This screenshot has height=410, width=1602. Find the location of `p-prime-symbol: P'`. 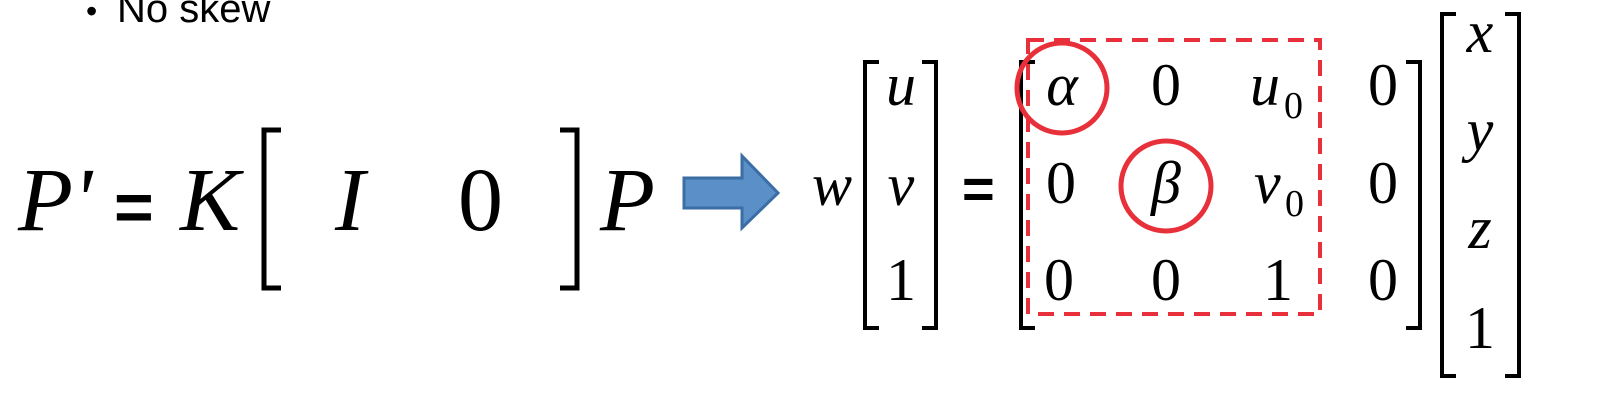

p-prime-symbol: P' is located at coordinates (55, 200).